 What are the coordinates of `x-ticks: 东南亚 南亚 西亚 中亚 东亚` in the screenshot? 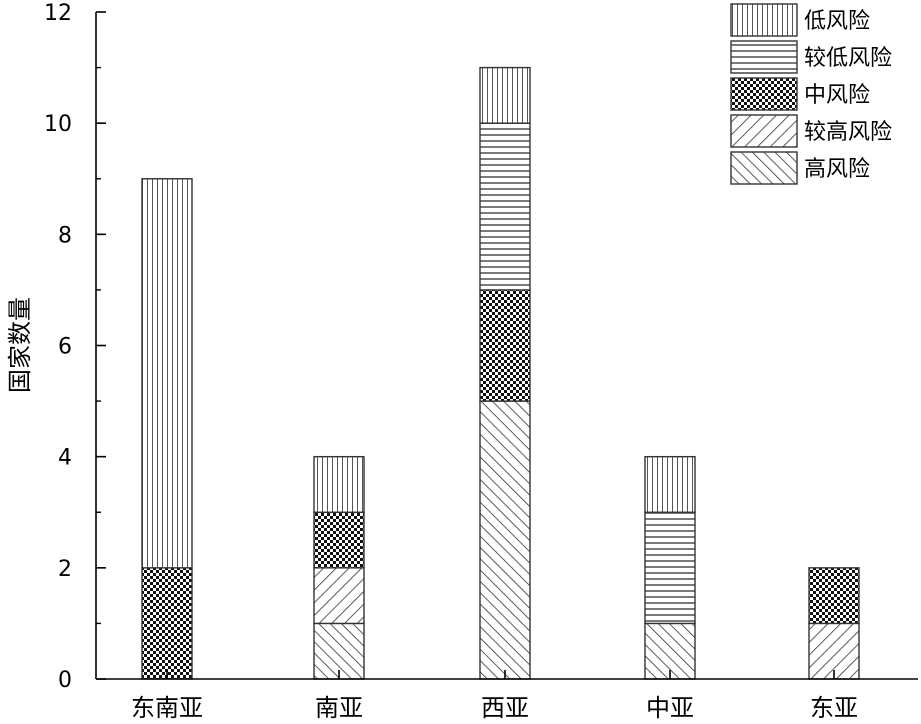 It's located at (494, 696).